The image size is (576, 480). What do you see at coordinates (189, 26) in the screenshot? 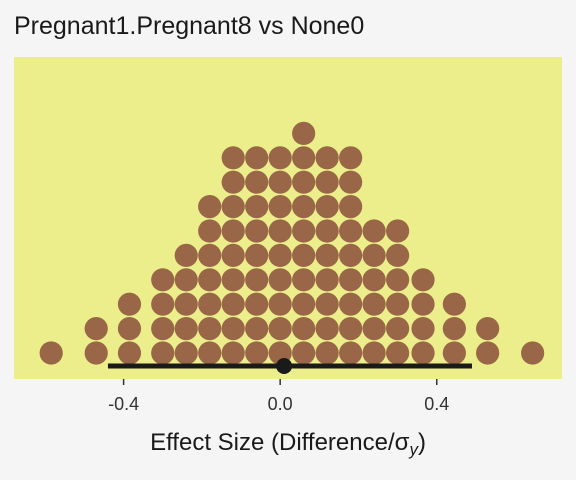
I see `chart-title: Pregnant1.Pregnant8 vs None0` at bounding box center [189, 26].